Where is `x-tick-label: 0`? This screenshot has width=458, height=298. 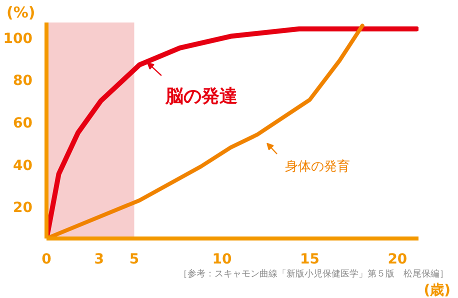
x-tick-label: 0 is located at coordinates (47, 260).